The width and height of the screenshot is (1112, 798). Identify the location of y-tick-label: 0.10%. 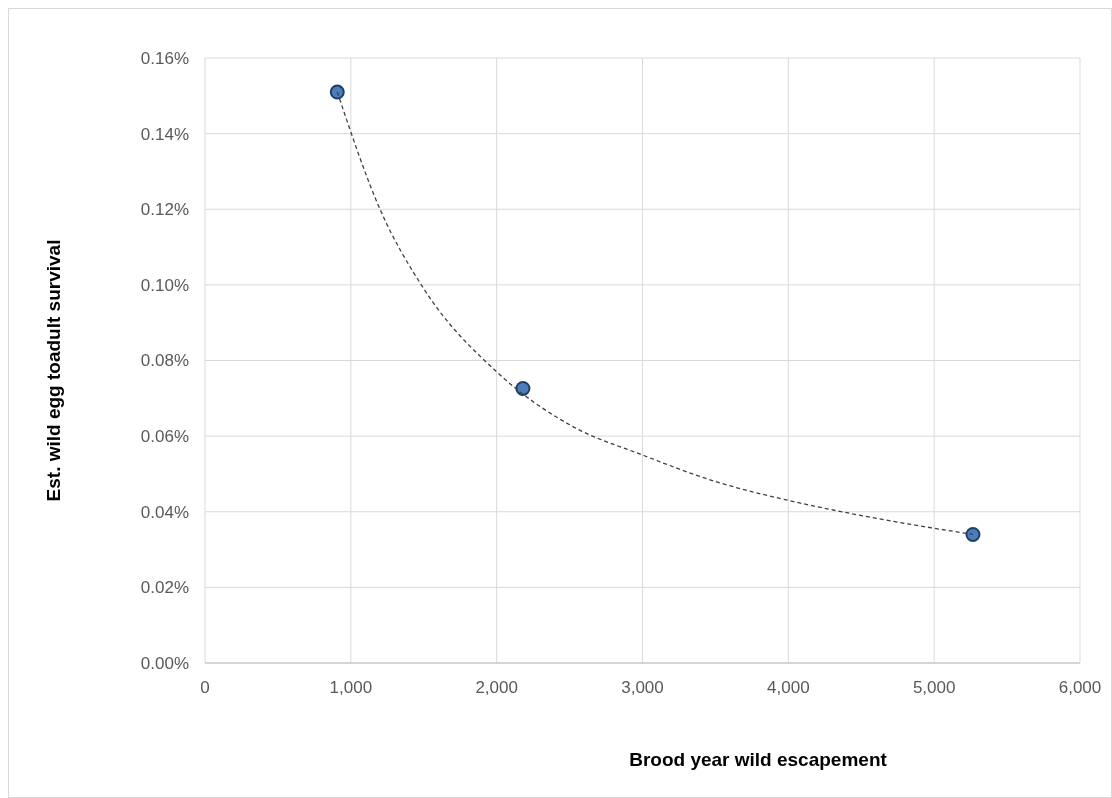
(164, 285).